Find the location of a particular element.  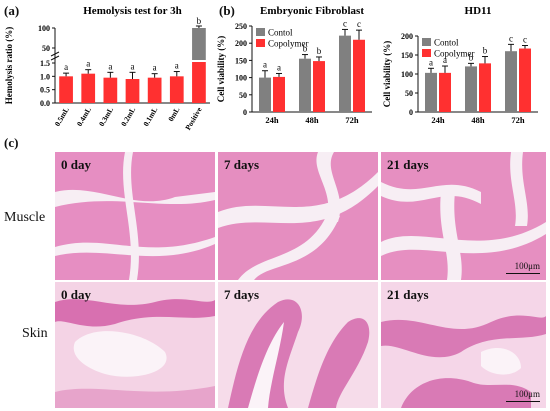

skin-day7-image: 7 days is located at coordinates (298, 345).